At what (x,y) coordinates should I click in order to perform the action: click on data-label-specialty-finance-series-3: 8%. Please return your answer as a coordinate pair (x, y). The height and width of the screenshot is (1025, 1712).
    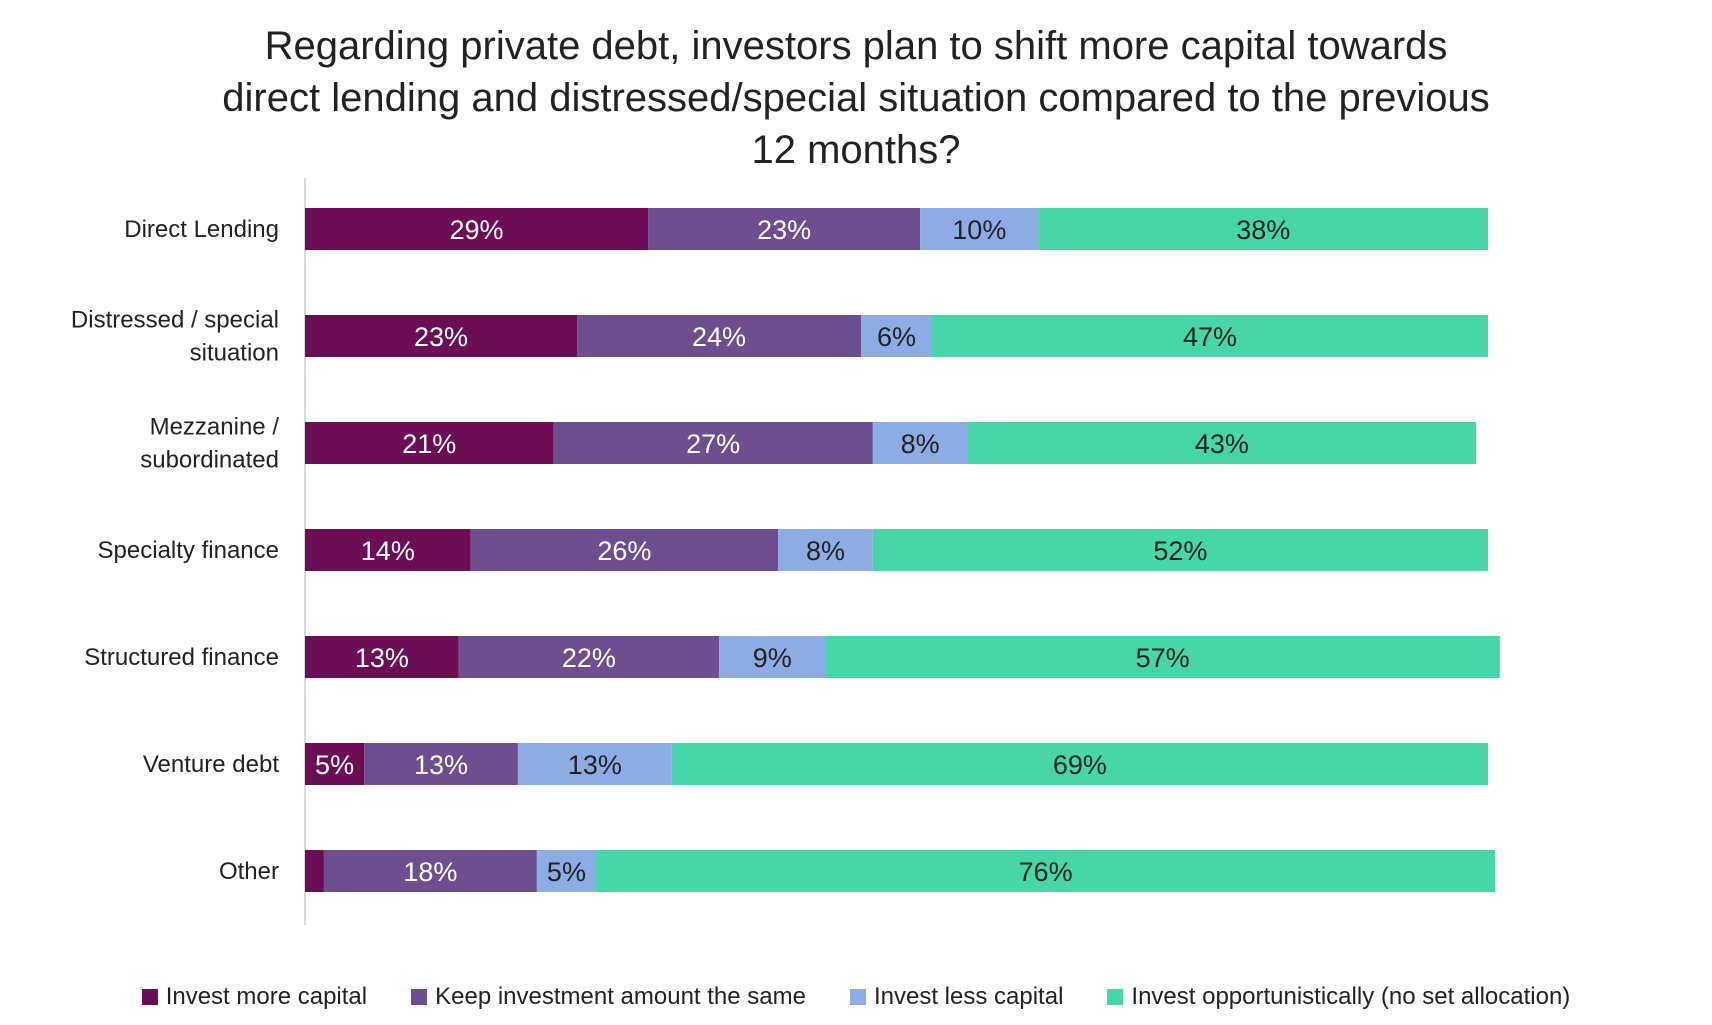
    Looking at the image, I should click on (825, 551).